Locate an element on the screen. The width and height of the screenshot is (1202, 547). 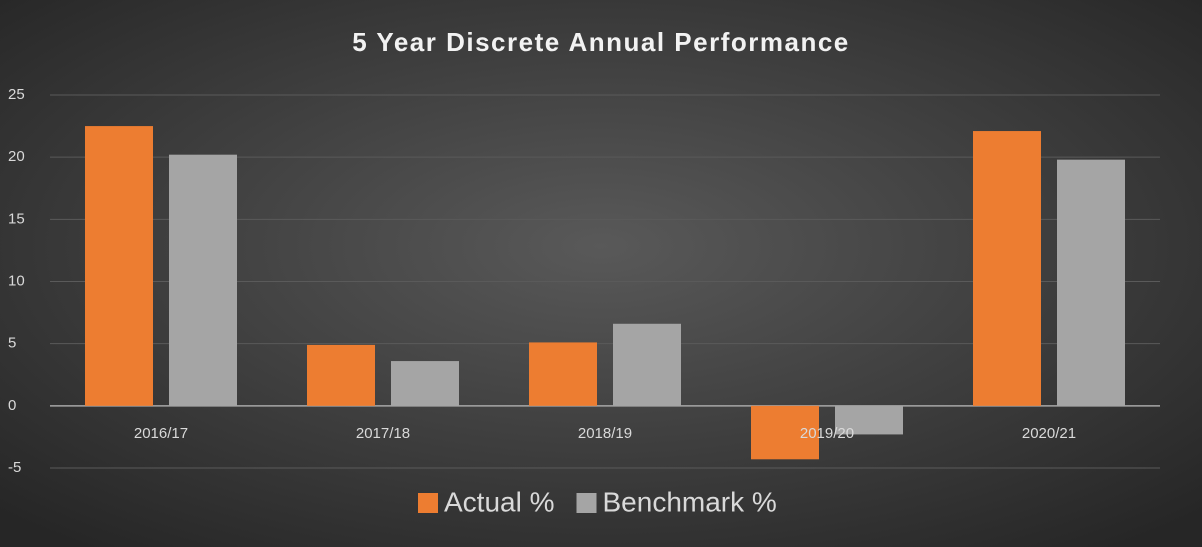
y-tick-label: 15 is located at coordinates (16, 218).